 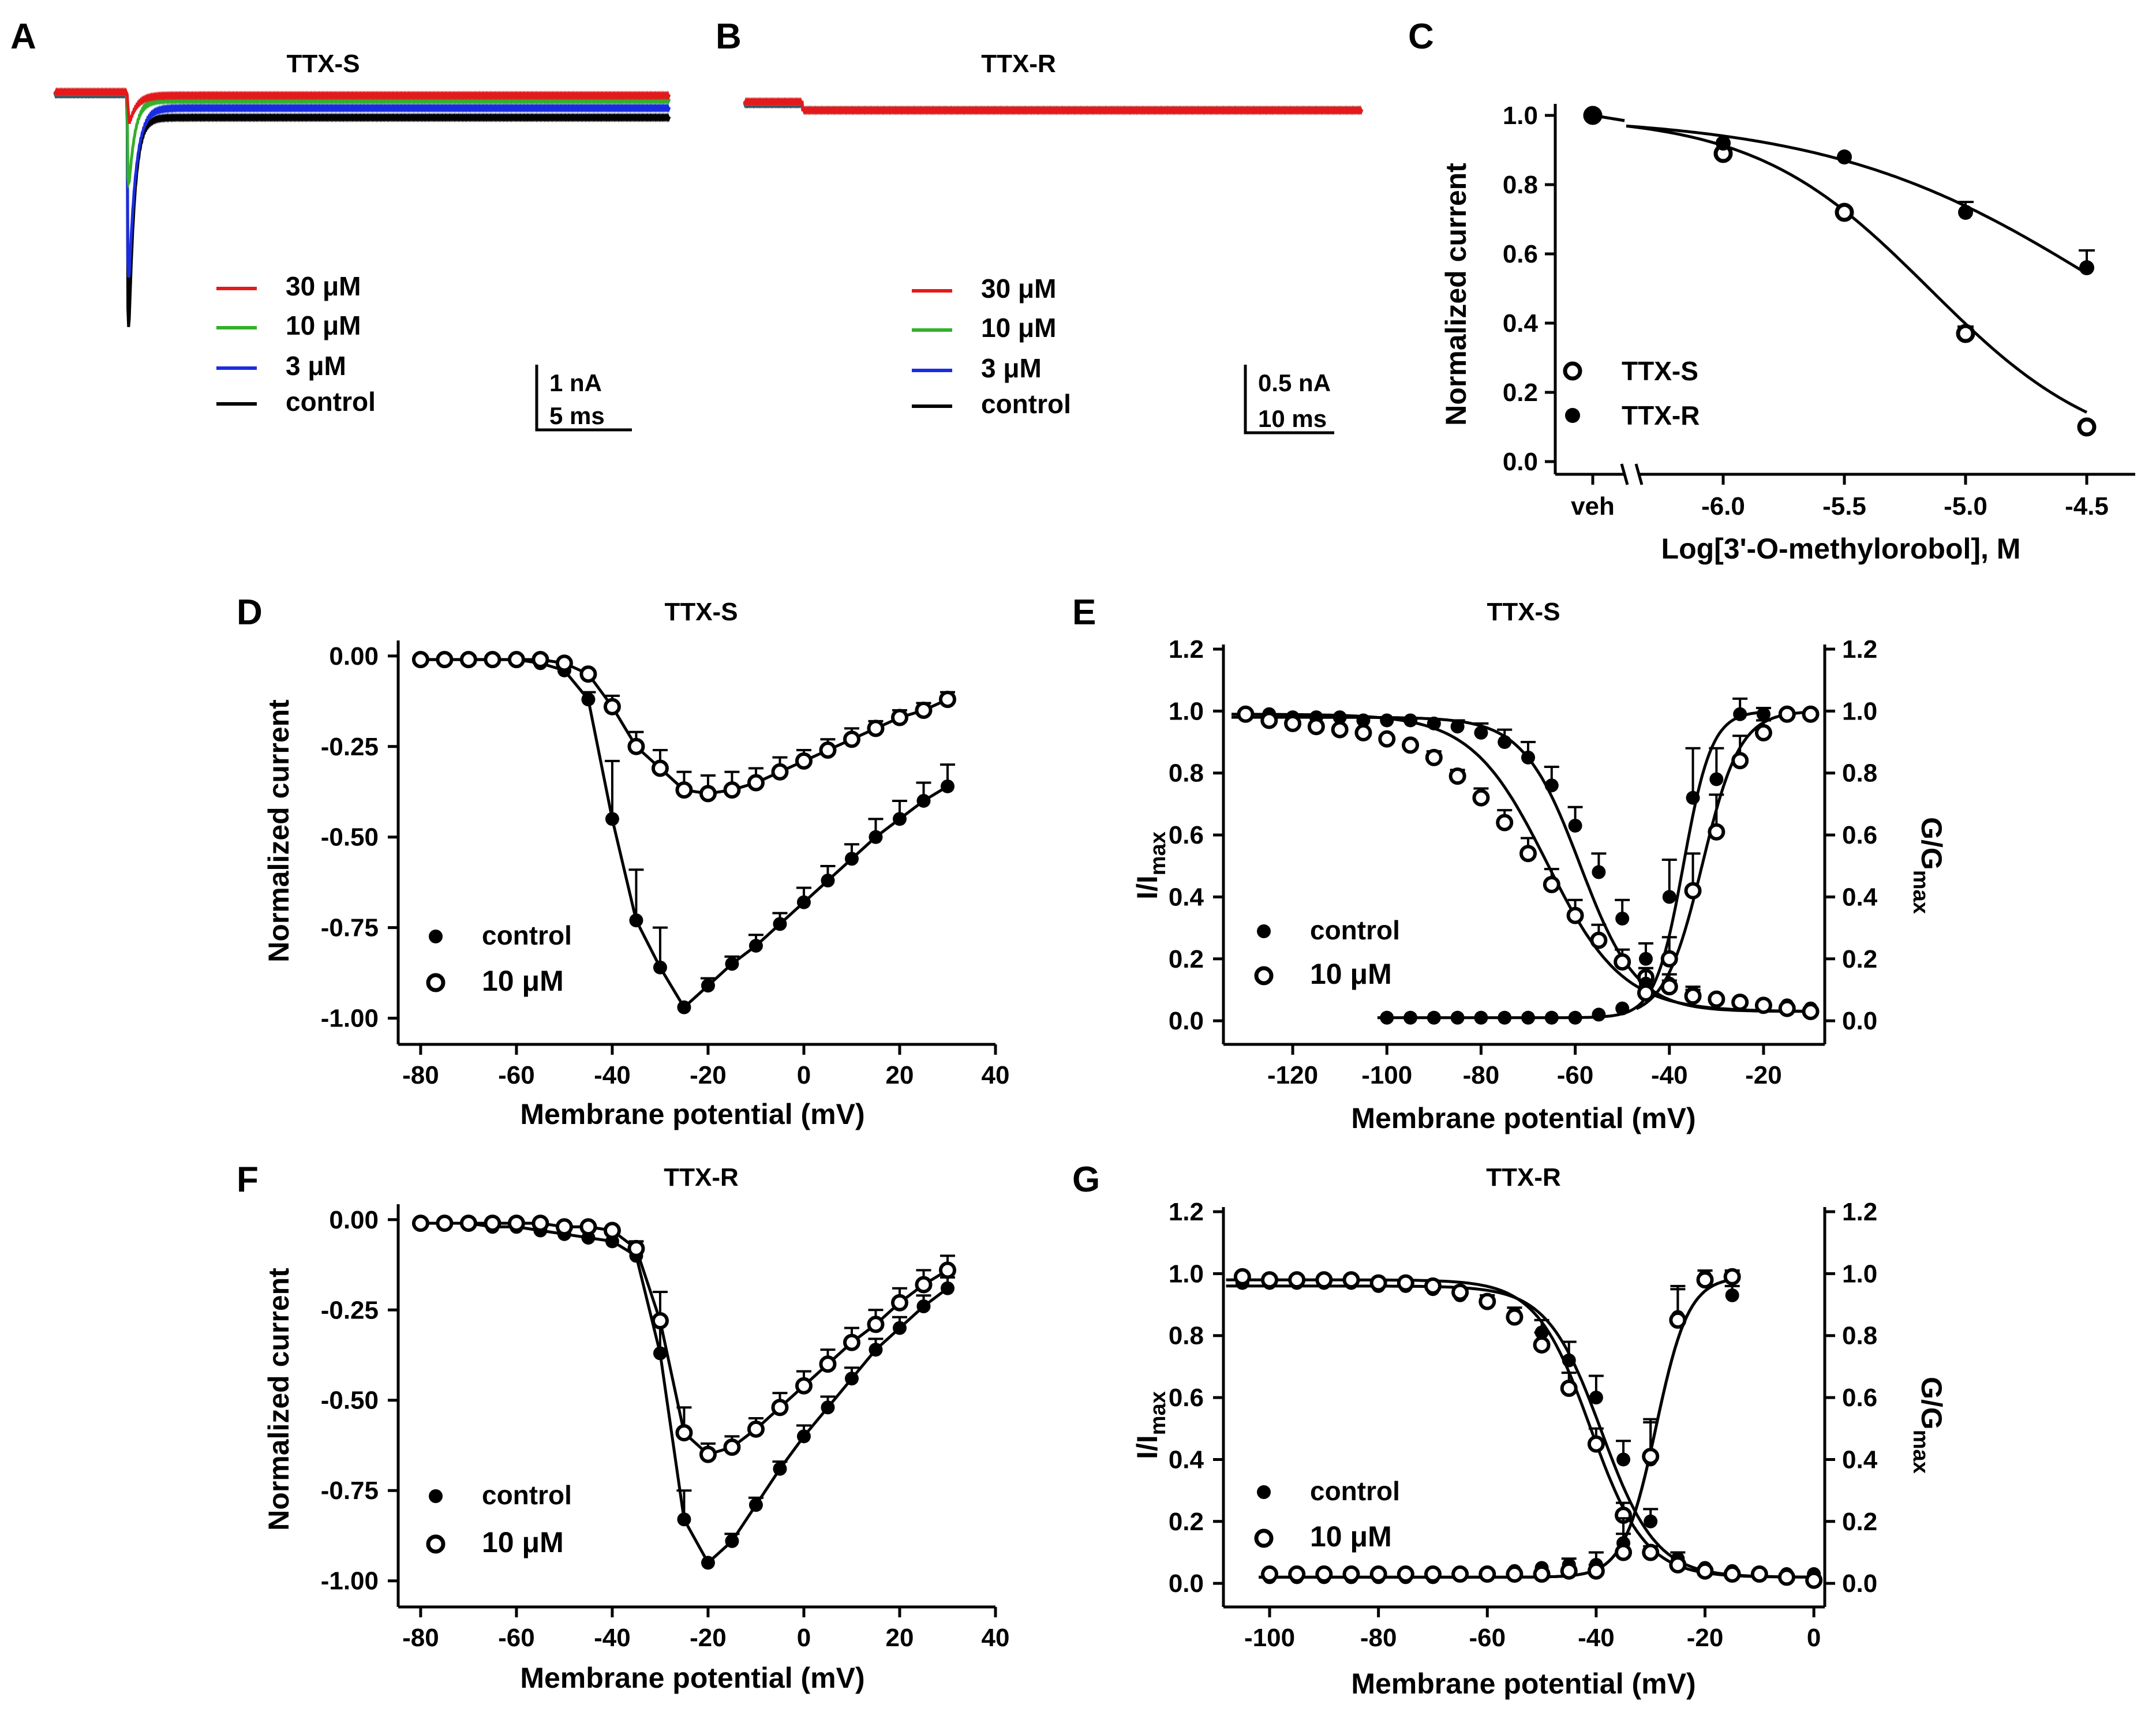 I want to click on g-ytick-label: 0.4, so click(x=1187, y=1459).